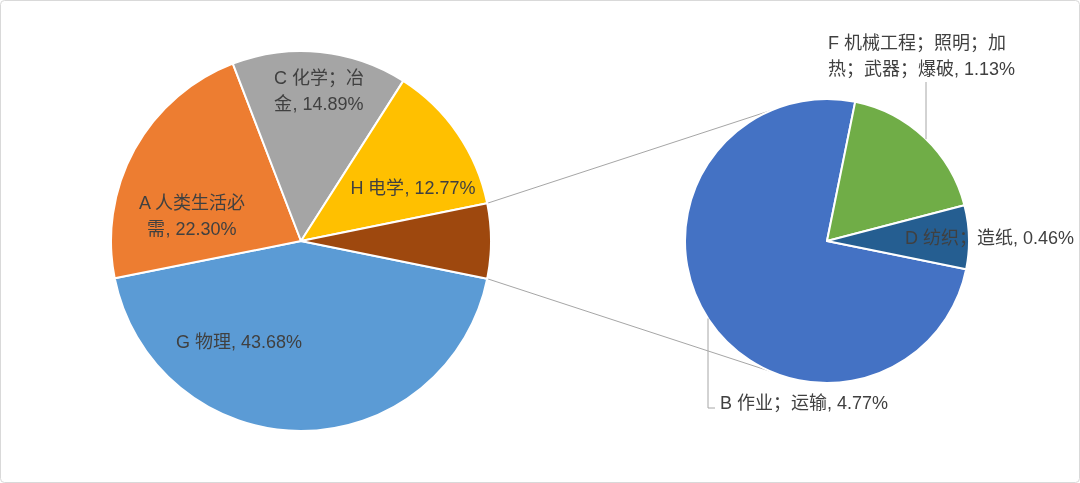 The image size is (1080, 483). I want to click on slice-label: A 人类生活必需, 22.30%, so click(192, 216).